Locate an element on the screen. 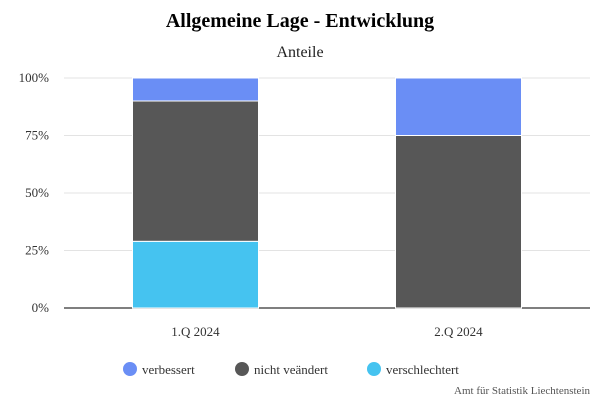 Image resolution: width=600 pixels, height=400 pixels. y-tick-label: 75% is located at coordinates (37, 135).